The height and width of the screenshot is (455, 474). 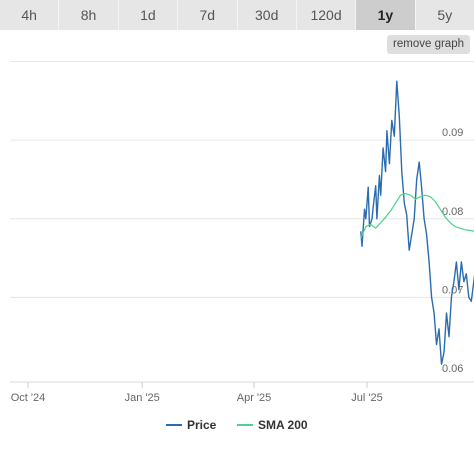 What do you see at coordinates (417, 216) in the screenshot?
I see `sma-200-series-line` at bounding box center [417, 216].